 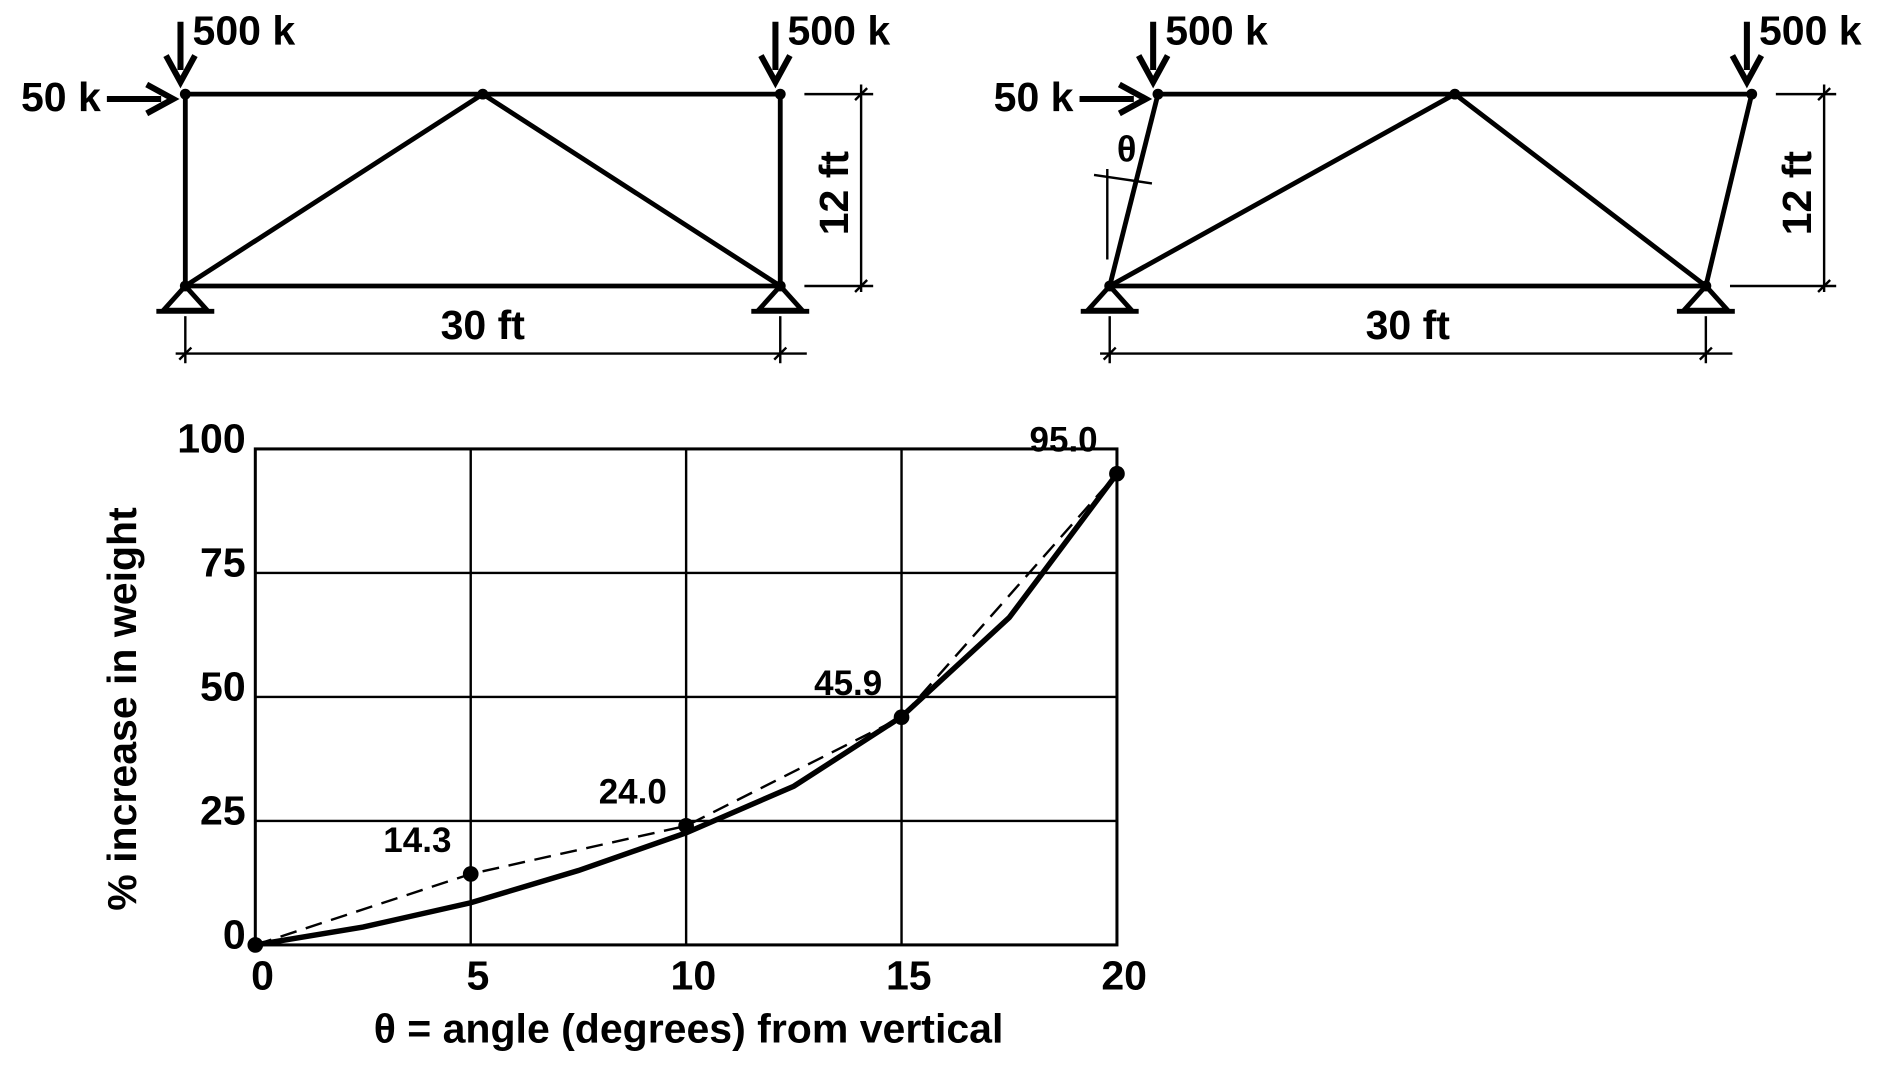 I want to click on y-tick-label: 75, so click(x=223, y=563).